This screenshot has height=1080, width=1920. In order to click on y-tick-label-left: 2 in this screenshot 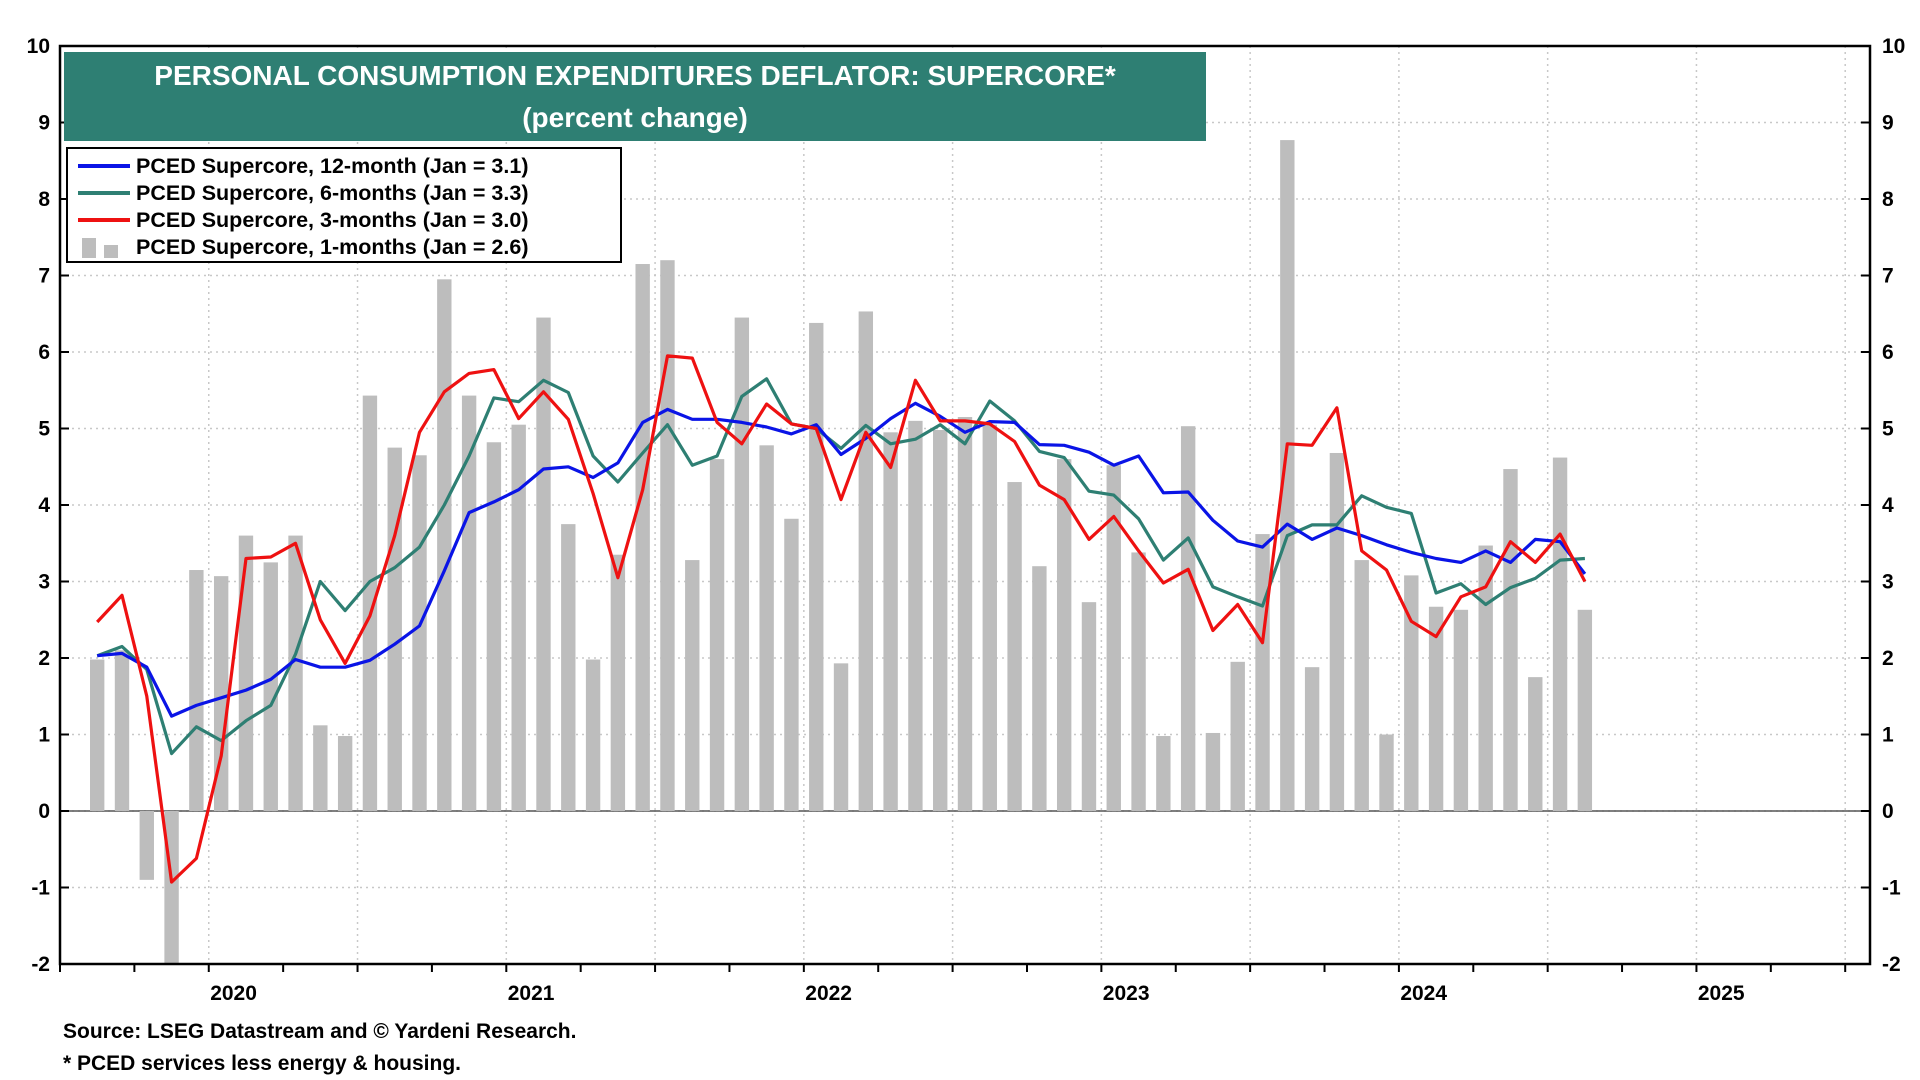, I will do `click(44, 658)`.